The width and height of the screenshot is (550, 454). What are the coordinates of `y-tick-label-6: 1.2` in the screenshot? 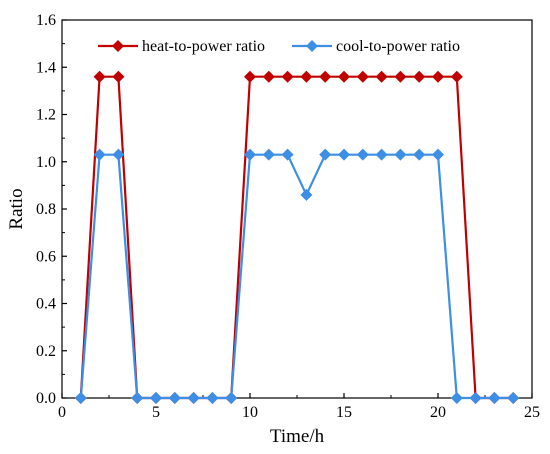 It's located at (46, 115).